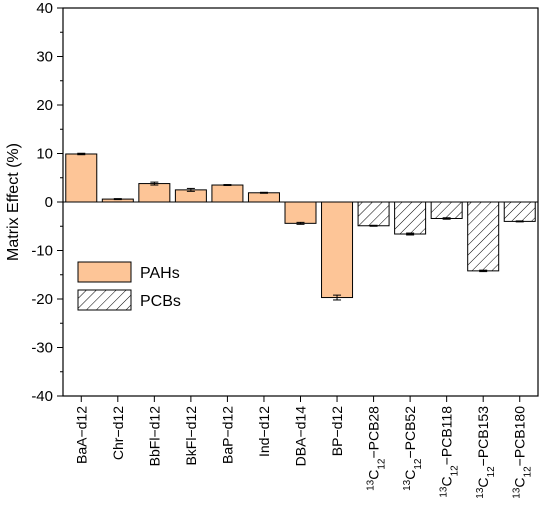  Describe the element at coordinates (42, 251) in the screenshot. I see `y-tick-label: -10` at that location.